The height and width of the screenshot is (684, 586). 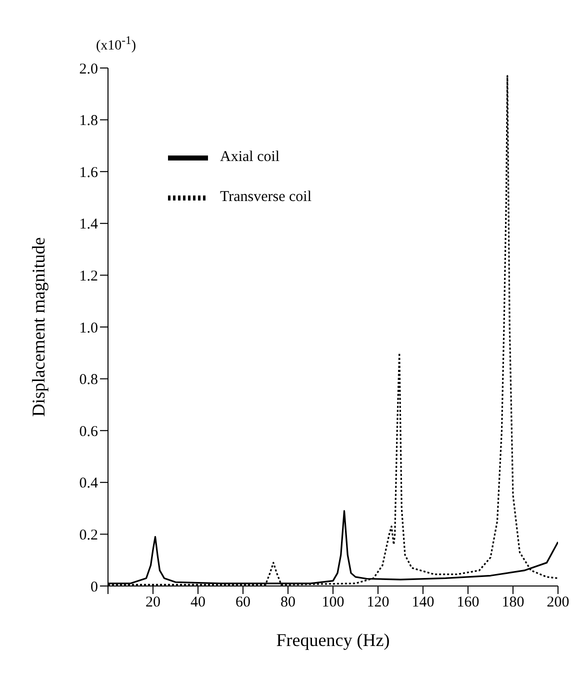 What do you see at coordinates (243, 602) in the screenshot?
I see `x-tick-label: 60` at bounding box center [243, 602].